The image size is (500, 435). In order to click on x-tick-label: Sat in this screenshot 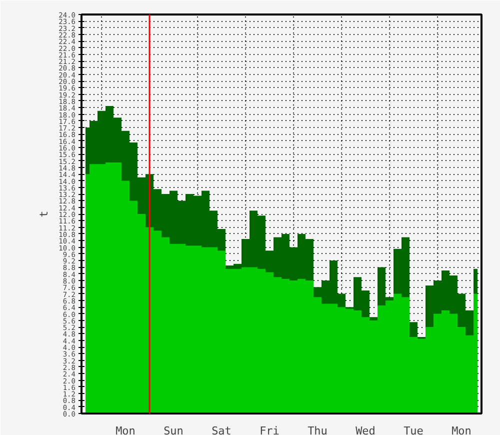, I will do `click(222, 429)`.